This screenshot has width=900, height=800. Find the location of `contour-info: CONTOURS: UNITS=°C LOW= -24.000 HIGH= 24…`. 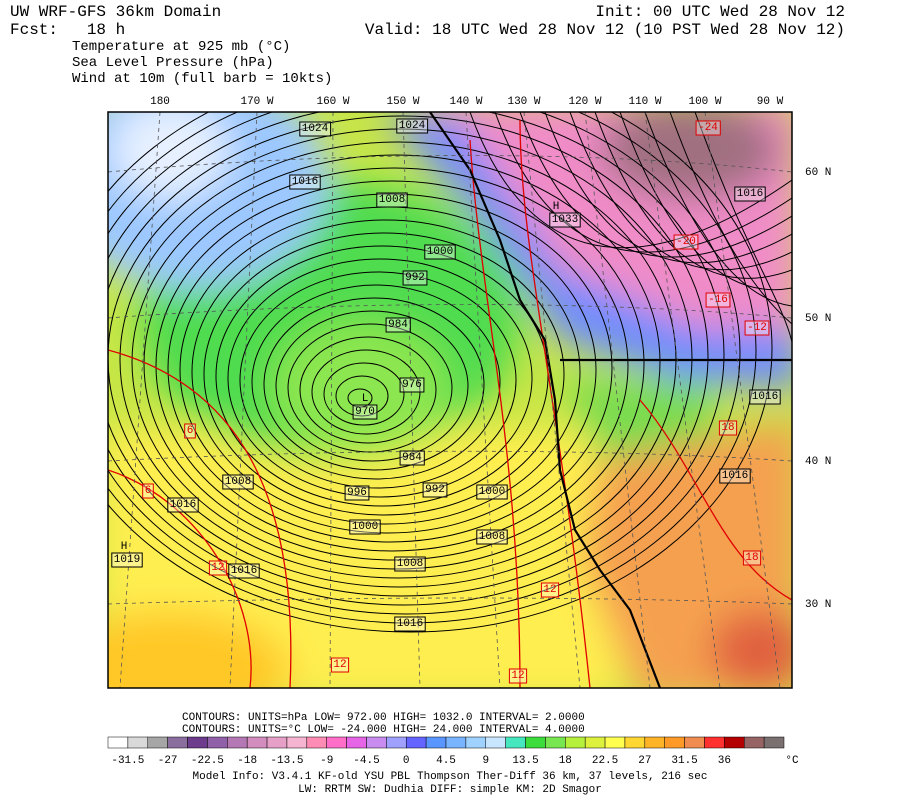

contour-info: CONTOURS: UNITS=°C LOW= -24.000 HIGH= 24… is located at coordinates (383, 730).